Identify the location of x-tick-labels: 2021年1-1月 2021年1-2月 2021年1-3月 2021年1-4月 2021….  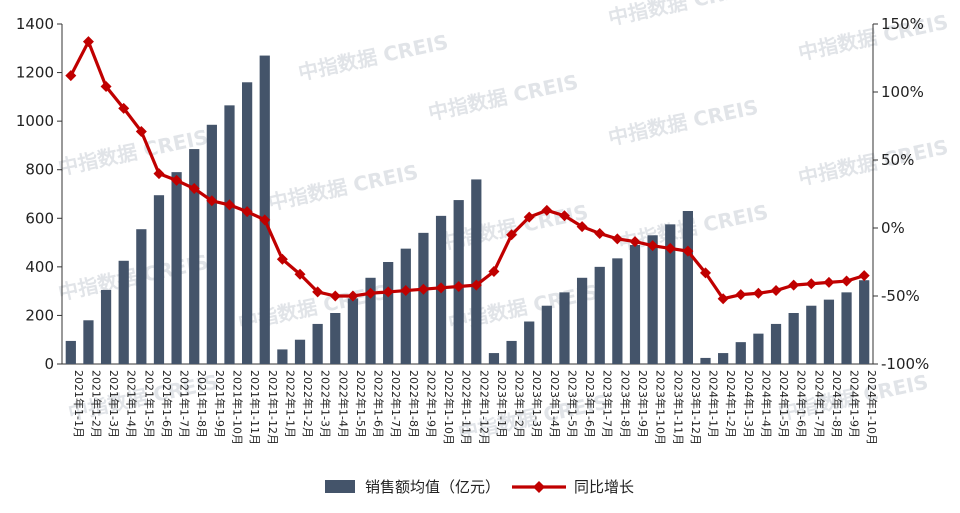
(475, 407).